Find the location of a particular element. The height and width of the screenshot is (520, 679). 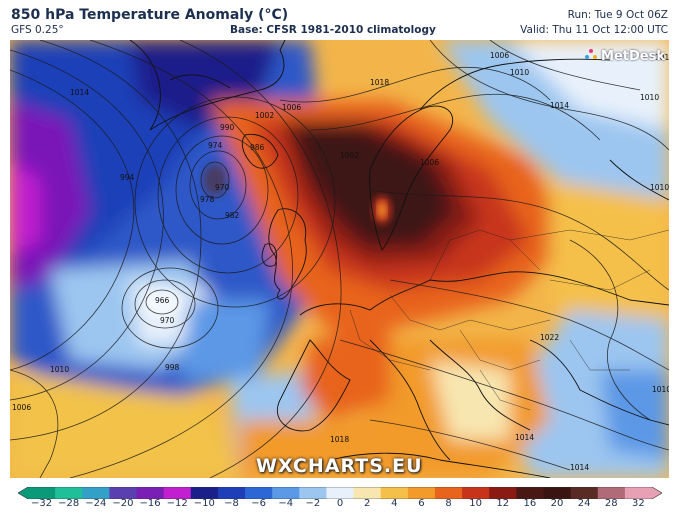

colorbar-tick-label: 12 is located at coordinates (503, 503).